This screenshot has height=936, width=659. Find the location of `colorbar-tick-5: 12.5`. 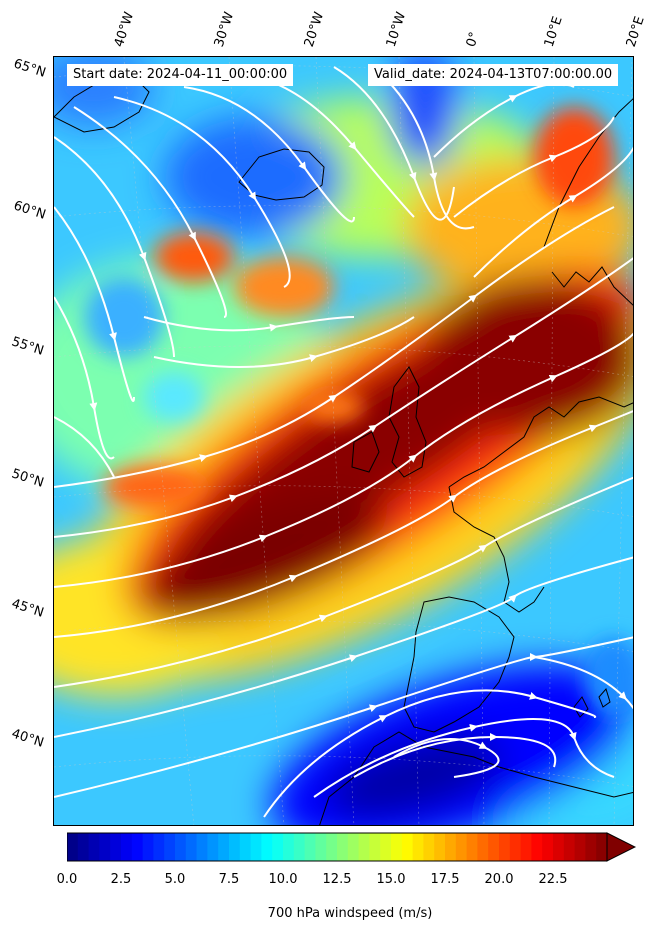

colorbar-tick-5: 12.5 is located at coordinates (337, 879).